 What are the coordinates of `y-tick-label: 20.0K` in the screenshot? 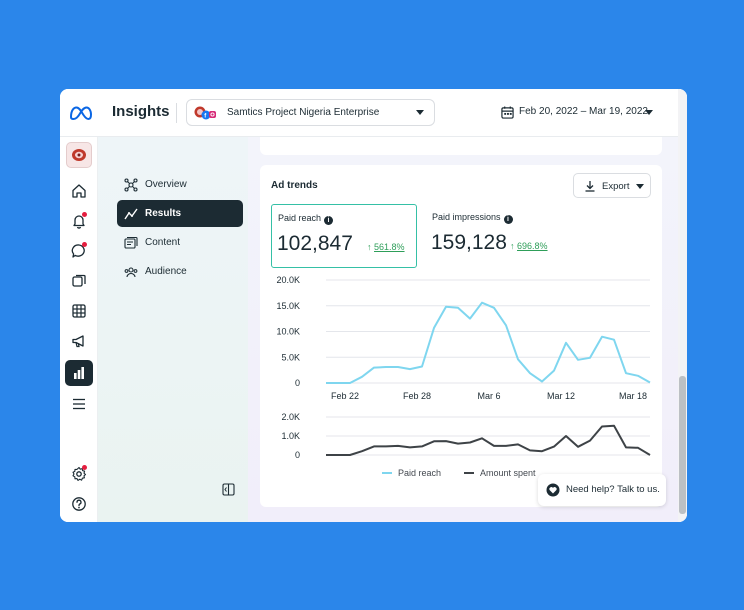 It's located at (288, 280).